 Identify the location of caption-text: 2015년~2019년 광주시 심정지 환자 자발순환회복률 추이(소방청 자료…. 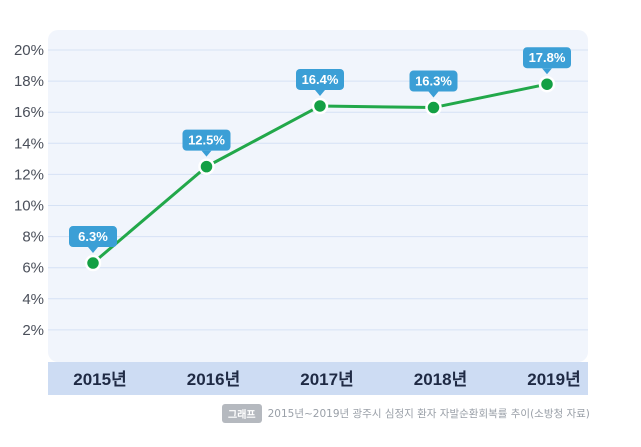
(428, 413).